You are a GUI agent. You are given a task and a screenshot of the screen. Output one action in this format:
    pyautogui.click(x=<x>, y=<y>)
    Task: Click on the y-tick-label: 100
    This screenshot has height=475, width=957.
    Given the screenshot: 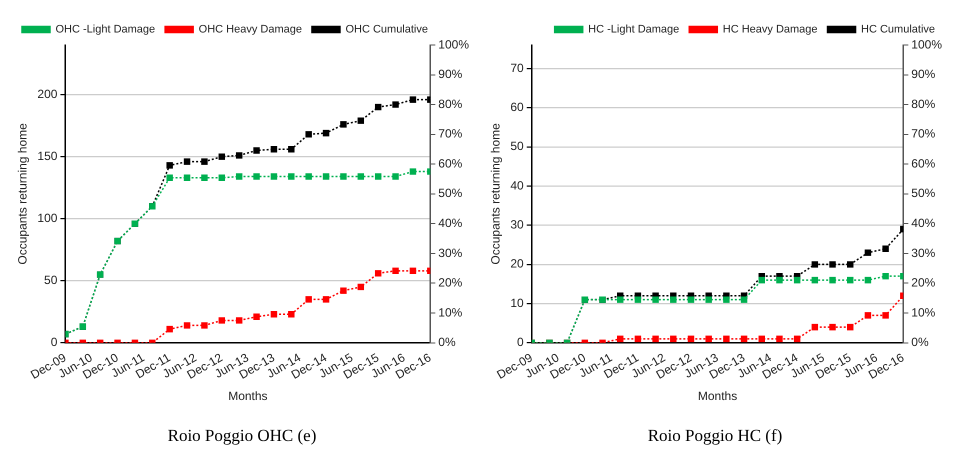 What is the action you would take?
    pyautogui.click(x=47, y=218)
    